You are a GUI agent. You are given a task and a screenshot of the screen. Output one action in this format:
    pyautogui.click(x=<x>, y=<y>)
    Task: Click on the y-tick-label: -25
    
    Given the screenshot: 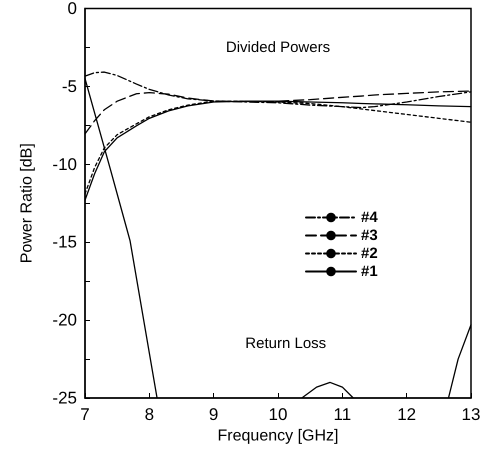 What is the action you would take?
    pyautogui.click(x=64, y=398)
    